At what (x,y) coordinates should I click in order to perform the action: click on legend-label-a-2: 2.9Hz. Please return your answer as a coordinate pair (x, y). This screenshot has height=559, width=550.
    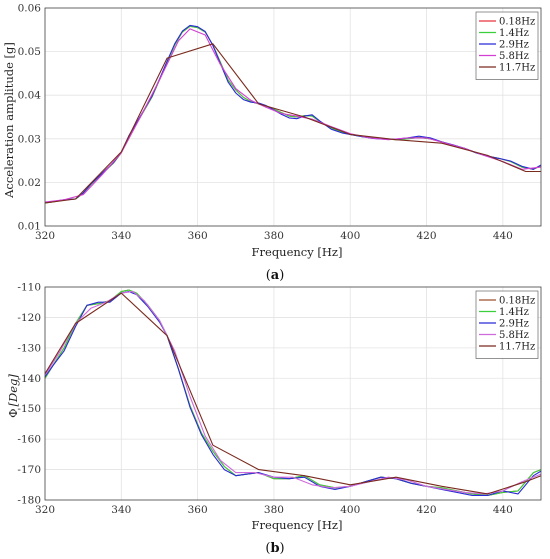
    Looking at the image, I should click on (514, 45).